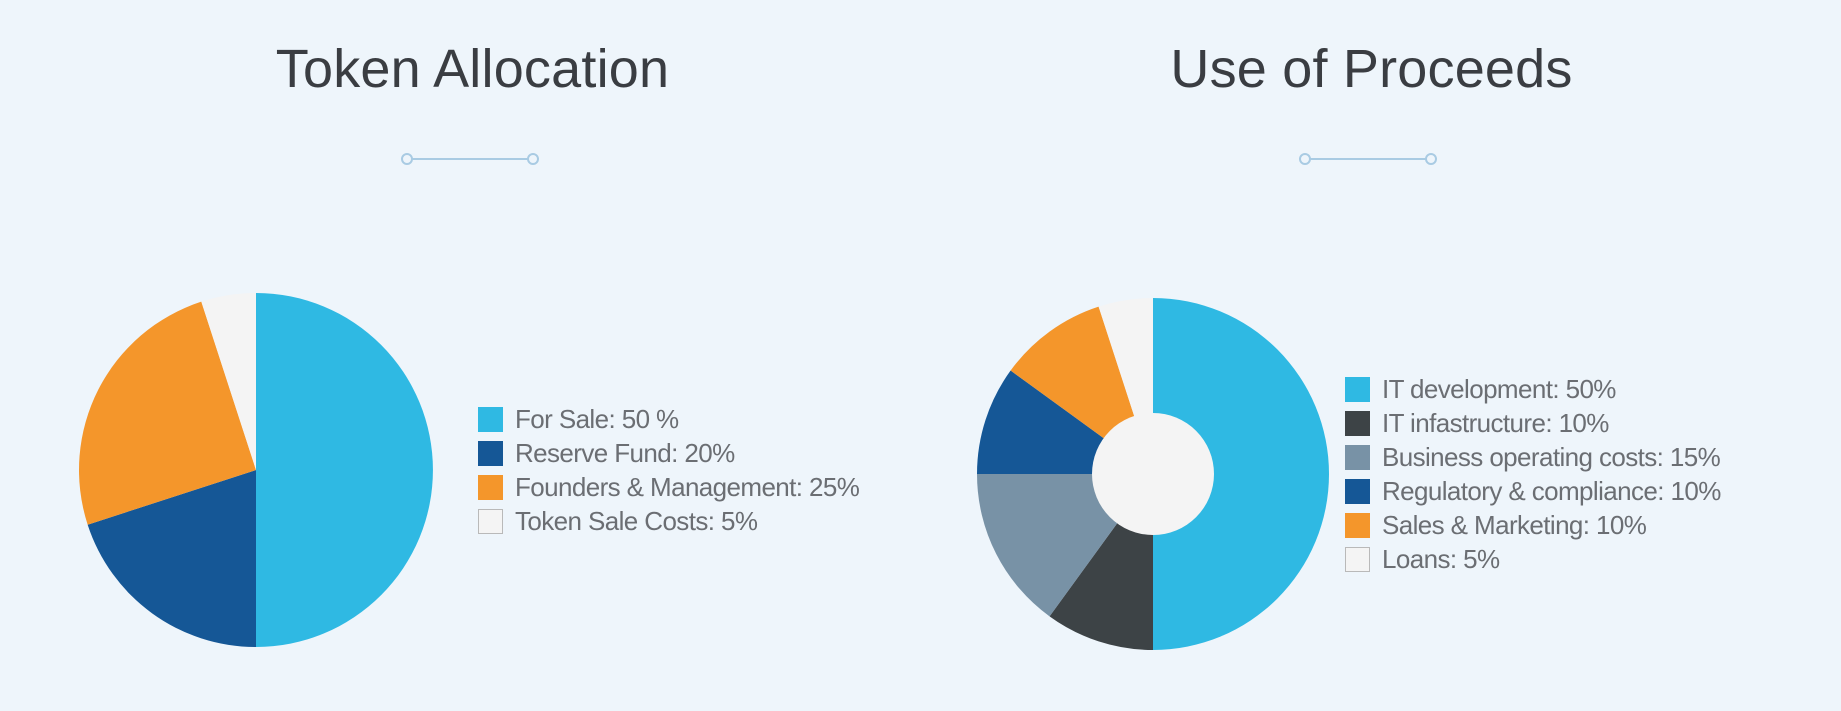 Image resolution: width=1841 pixels, height=711 pixels. I want to click on legend-item: Regulatory & compliance: 10%, so click(1533, 491).